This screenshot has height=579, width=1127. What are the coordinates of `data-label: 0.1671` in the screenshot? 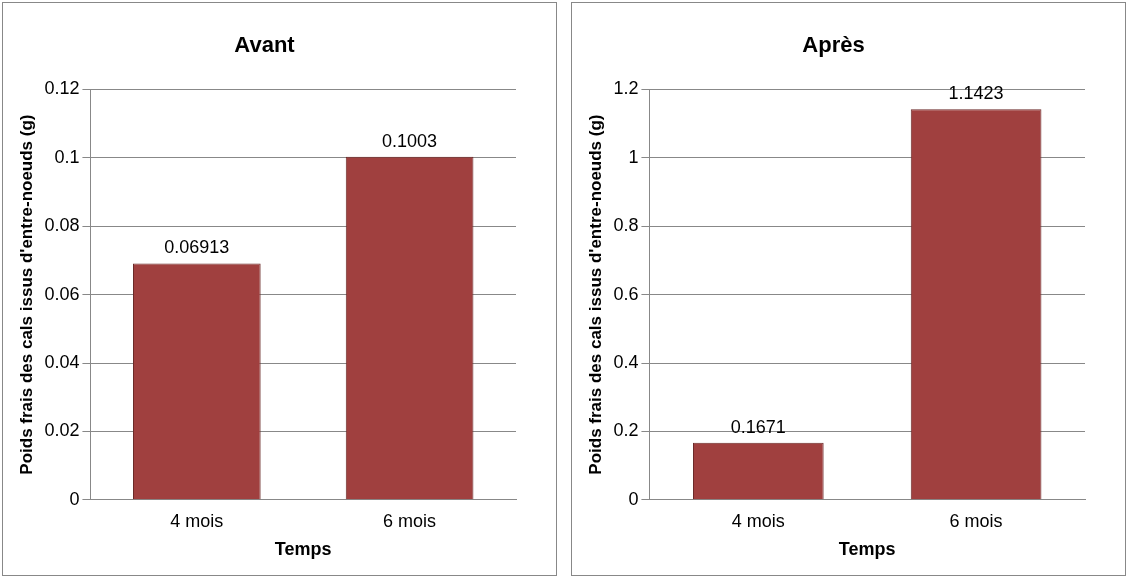 It's located at (758, 426).